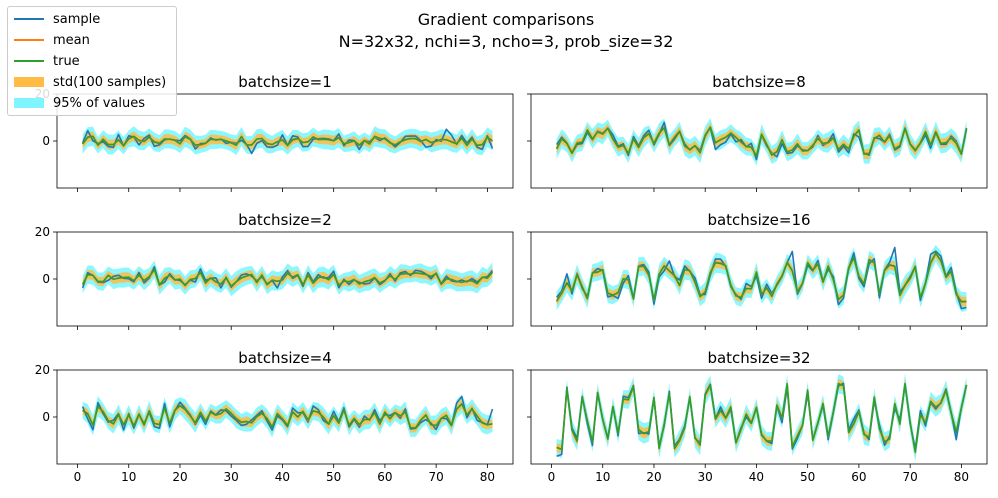 Image resolution: width=998 pixels, height=498 pixels. What do you see at coordinates (29, 61) in the screenshot?
I see `legend-swatch-true` at bounding box center [29, 61].